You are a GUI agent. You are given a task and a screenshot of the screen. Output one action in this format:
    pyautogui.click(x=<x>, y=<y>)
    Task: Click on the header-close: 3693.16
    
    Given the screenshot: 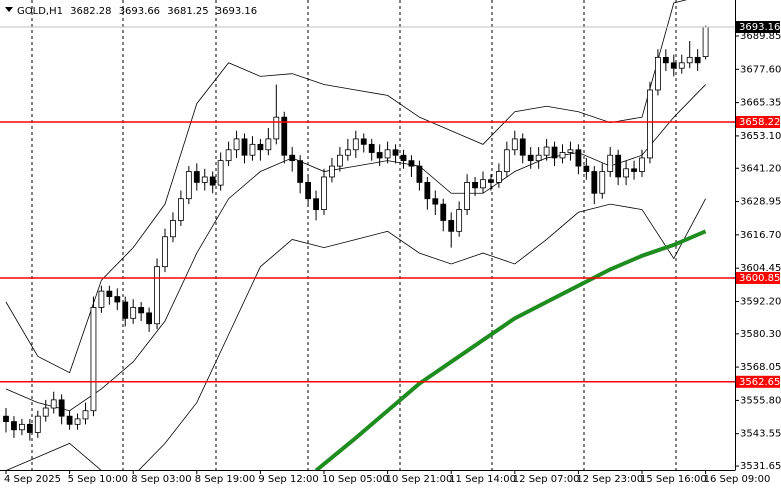 What is the action you would take?
    pyautogui.click(x=236, y=11)
    